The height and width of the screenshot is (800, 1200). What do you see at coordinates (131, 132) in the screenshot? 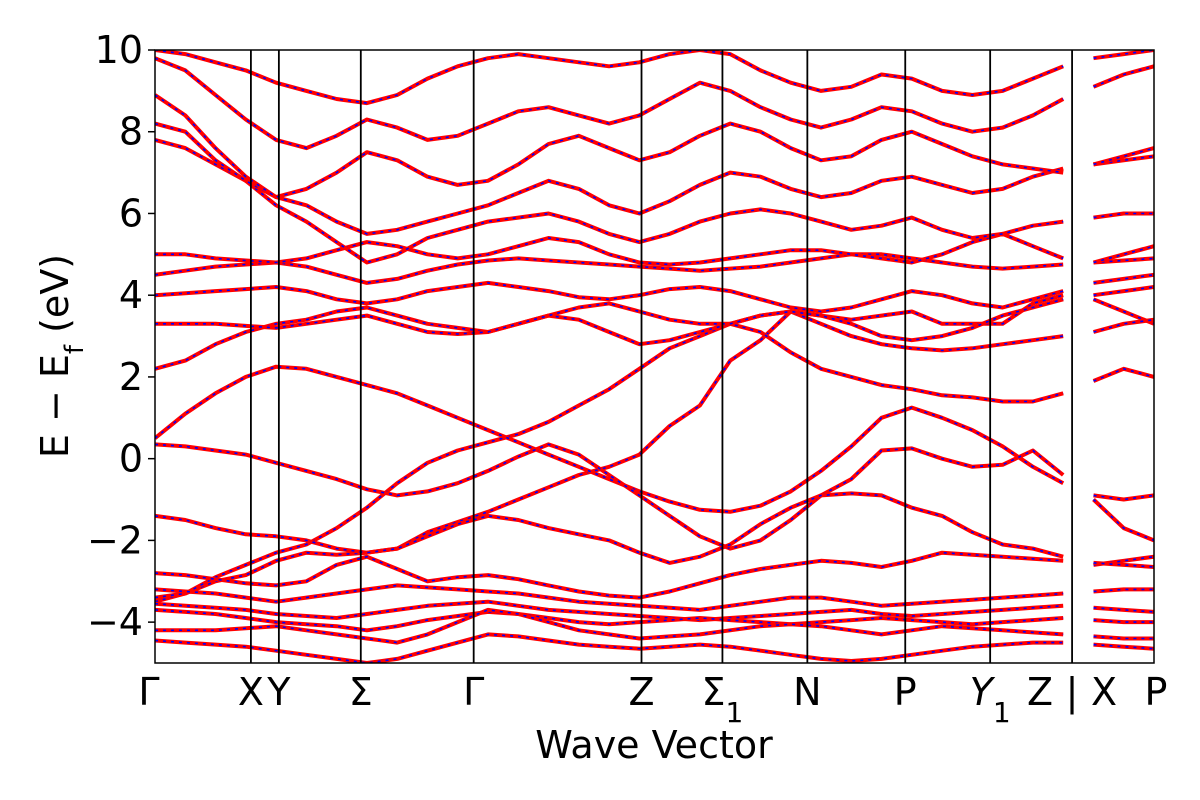
I see `y-tick-label: 8` at bounding box center [131, 132].